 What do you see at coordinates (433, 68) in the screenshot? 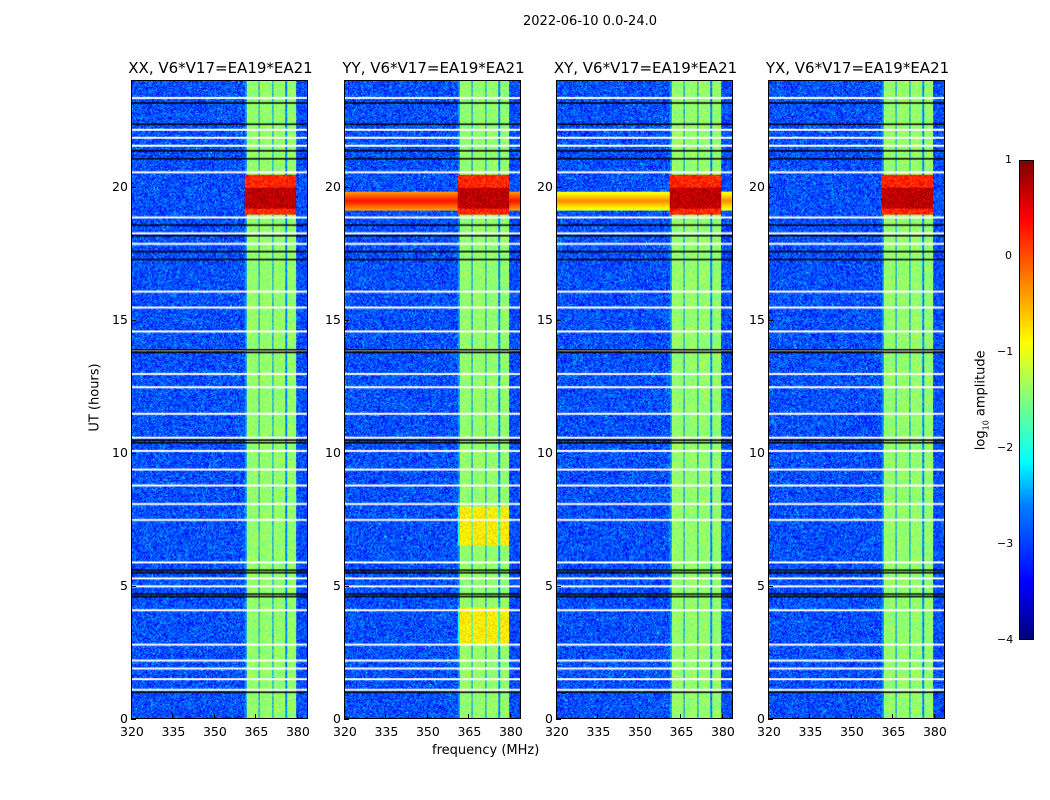
I see `panel-title: YY, V6*V17=EA19*EA21` at bounding box center [433, 68].